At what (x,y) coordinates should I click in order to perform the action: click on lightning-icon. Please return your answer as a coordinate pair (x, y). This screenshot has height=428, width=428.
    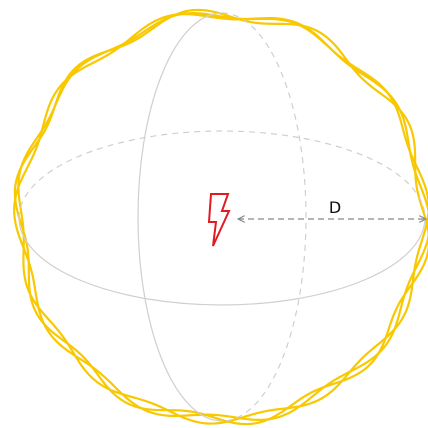
    Looking at the image, I should click on (219, 220).